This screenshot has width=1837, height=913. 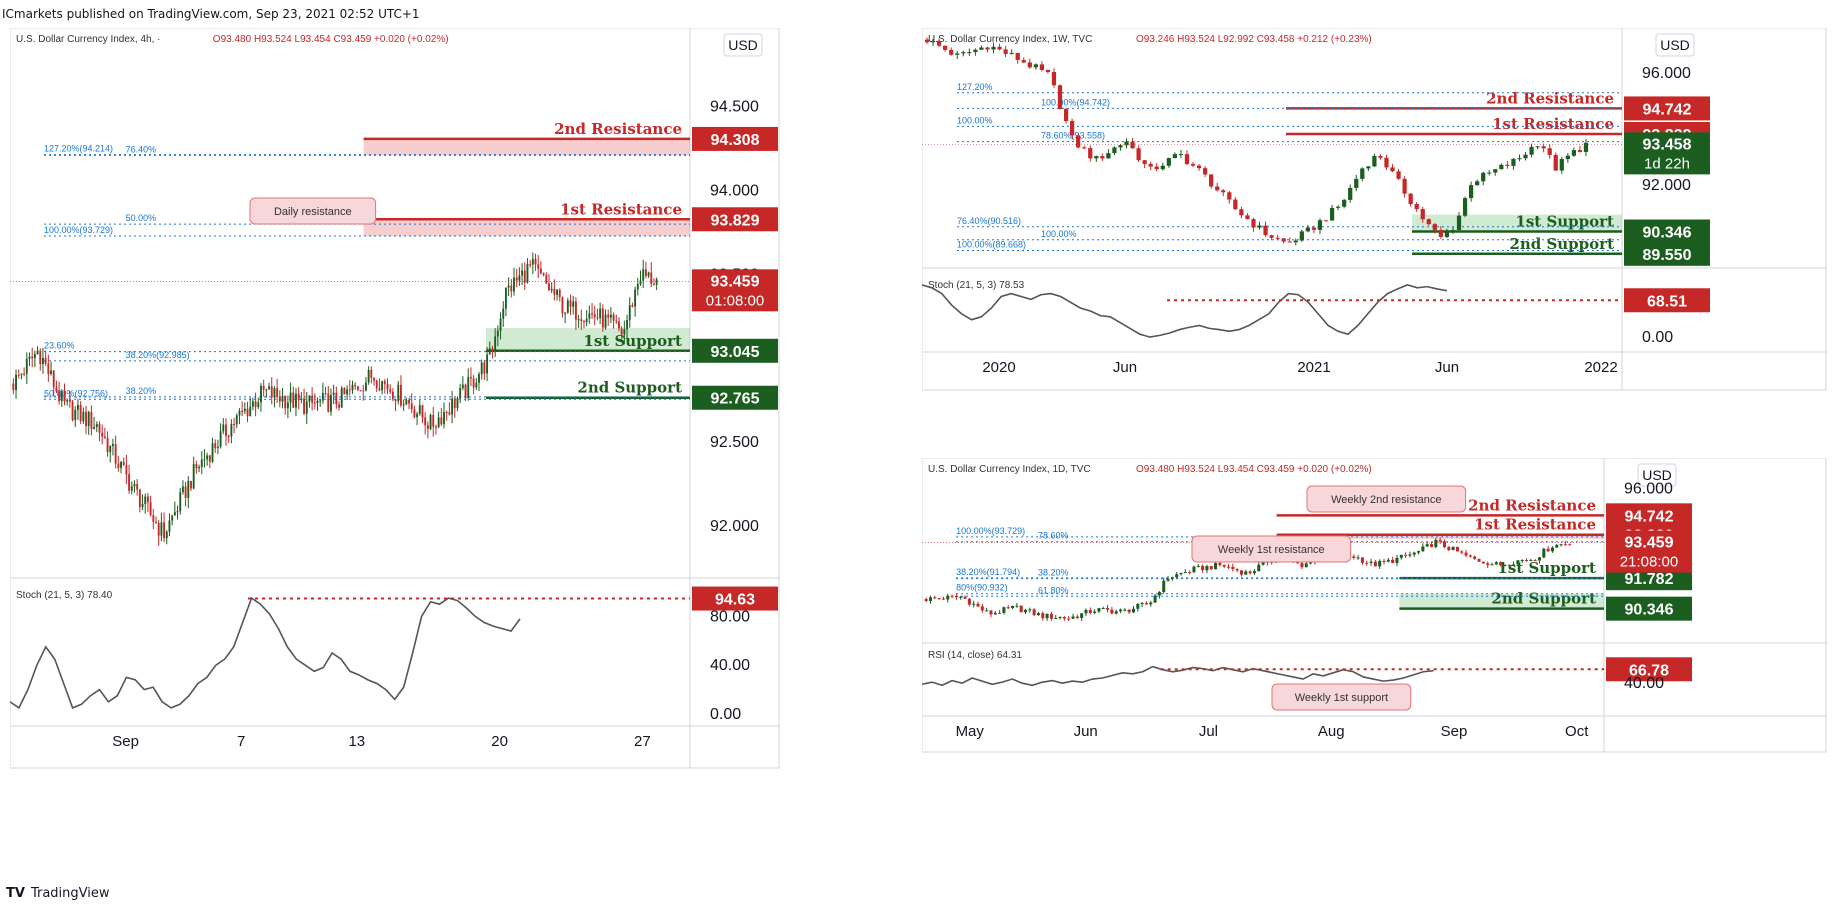 What do you see at coordinates (1666, 73) in the screenshot?
I see `y-tick-label: 96.000` at bounding box center [1666, 73].